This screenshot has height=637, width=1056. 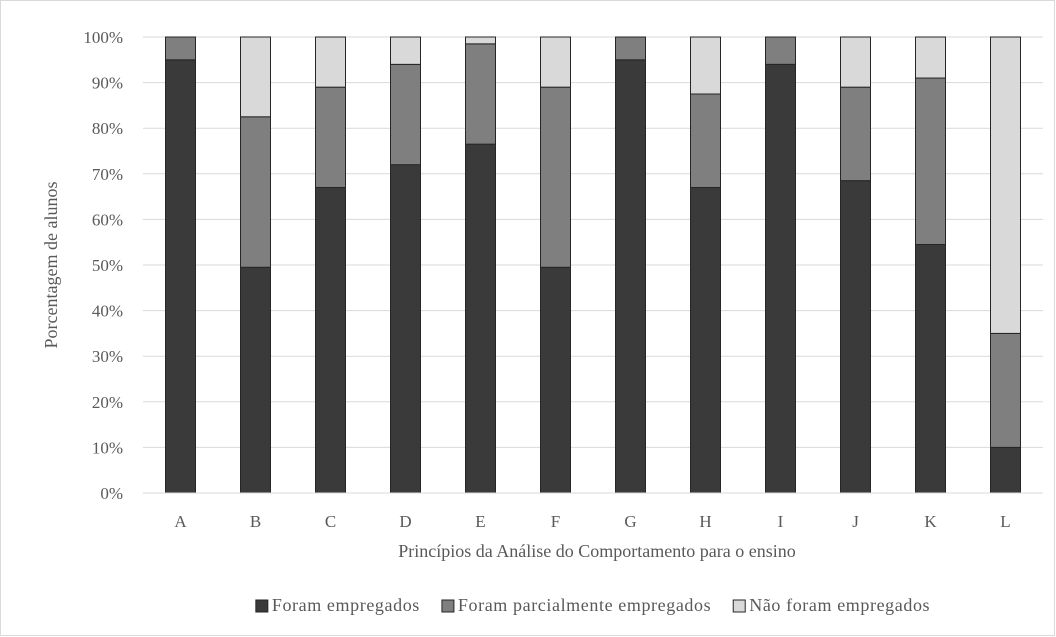 What do you see at coordinates (855, 521) in the screenshot?
I see `x-tick-label: J` at bounding box center [855, 521].